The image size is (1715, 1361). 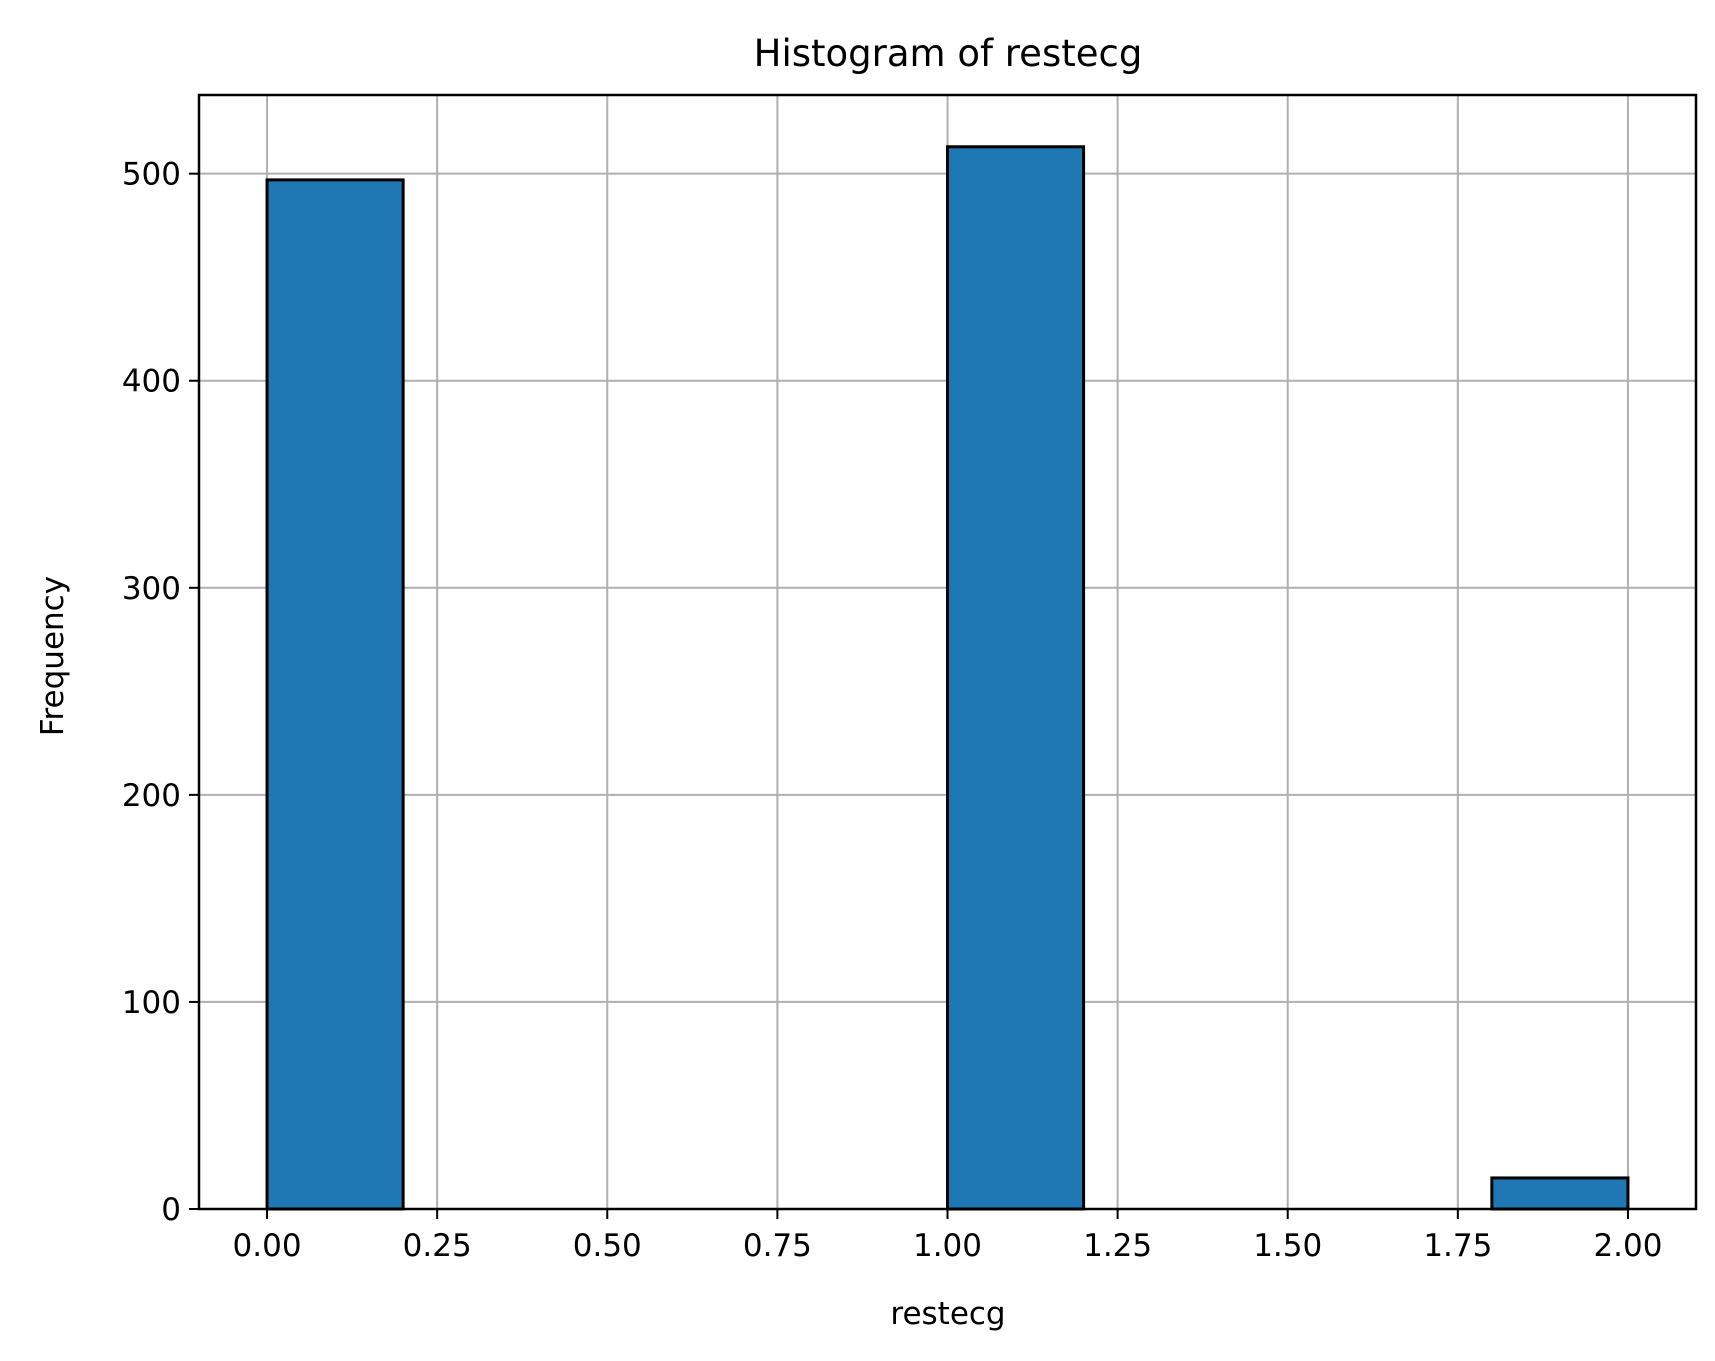 I want to click on x-tick-label: 1.50, so click(x=1287, y=1246).